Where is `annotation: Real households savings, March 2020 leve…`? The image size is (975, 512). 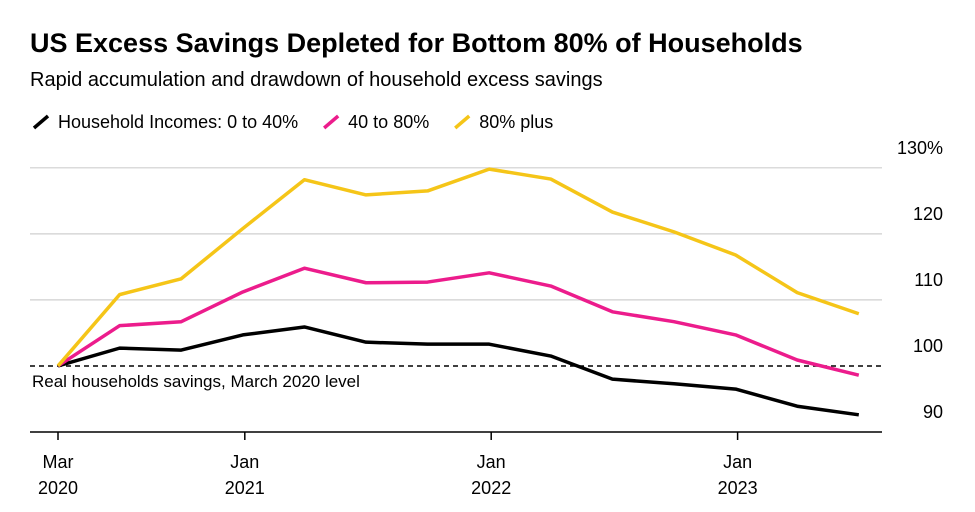
annotation: Real households savings, March 2020 leve… is located at coordinates (196, 381).